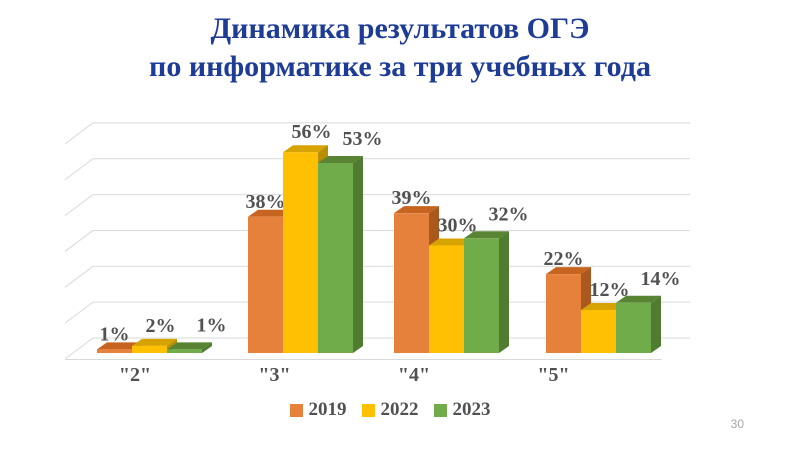 This screenshot has height=450, width=800. I want to click on data-label: 14%, so click(661, 279).